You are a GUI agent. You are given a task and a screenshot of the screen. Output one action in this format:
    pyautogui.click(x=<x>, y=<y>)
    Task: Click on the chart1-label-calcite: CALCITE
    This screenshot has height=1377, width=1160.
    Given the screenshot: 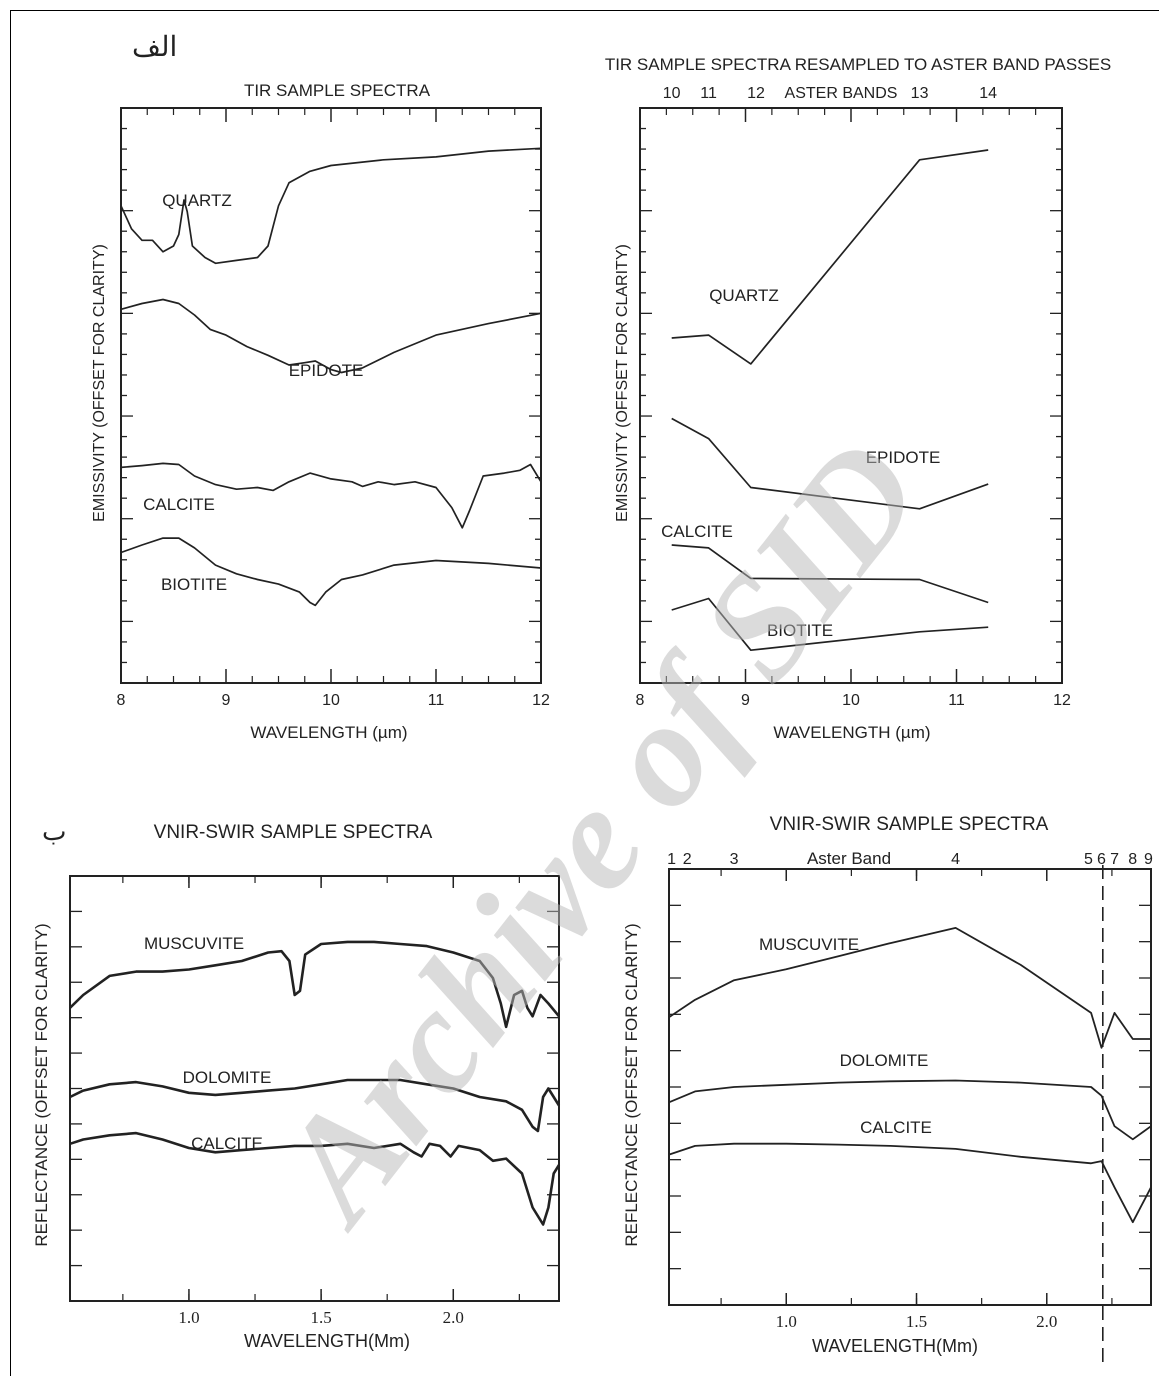 What is the action you would take?
    pyautogui.click(x=179, y=504)
    